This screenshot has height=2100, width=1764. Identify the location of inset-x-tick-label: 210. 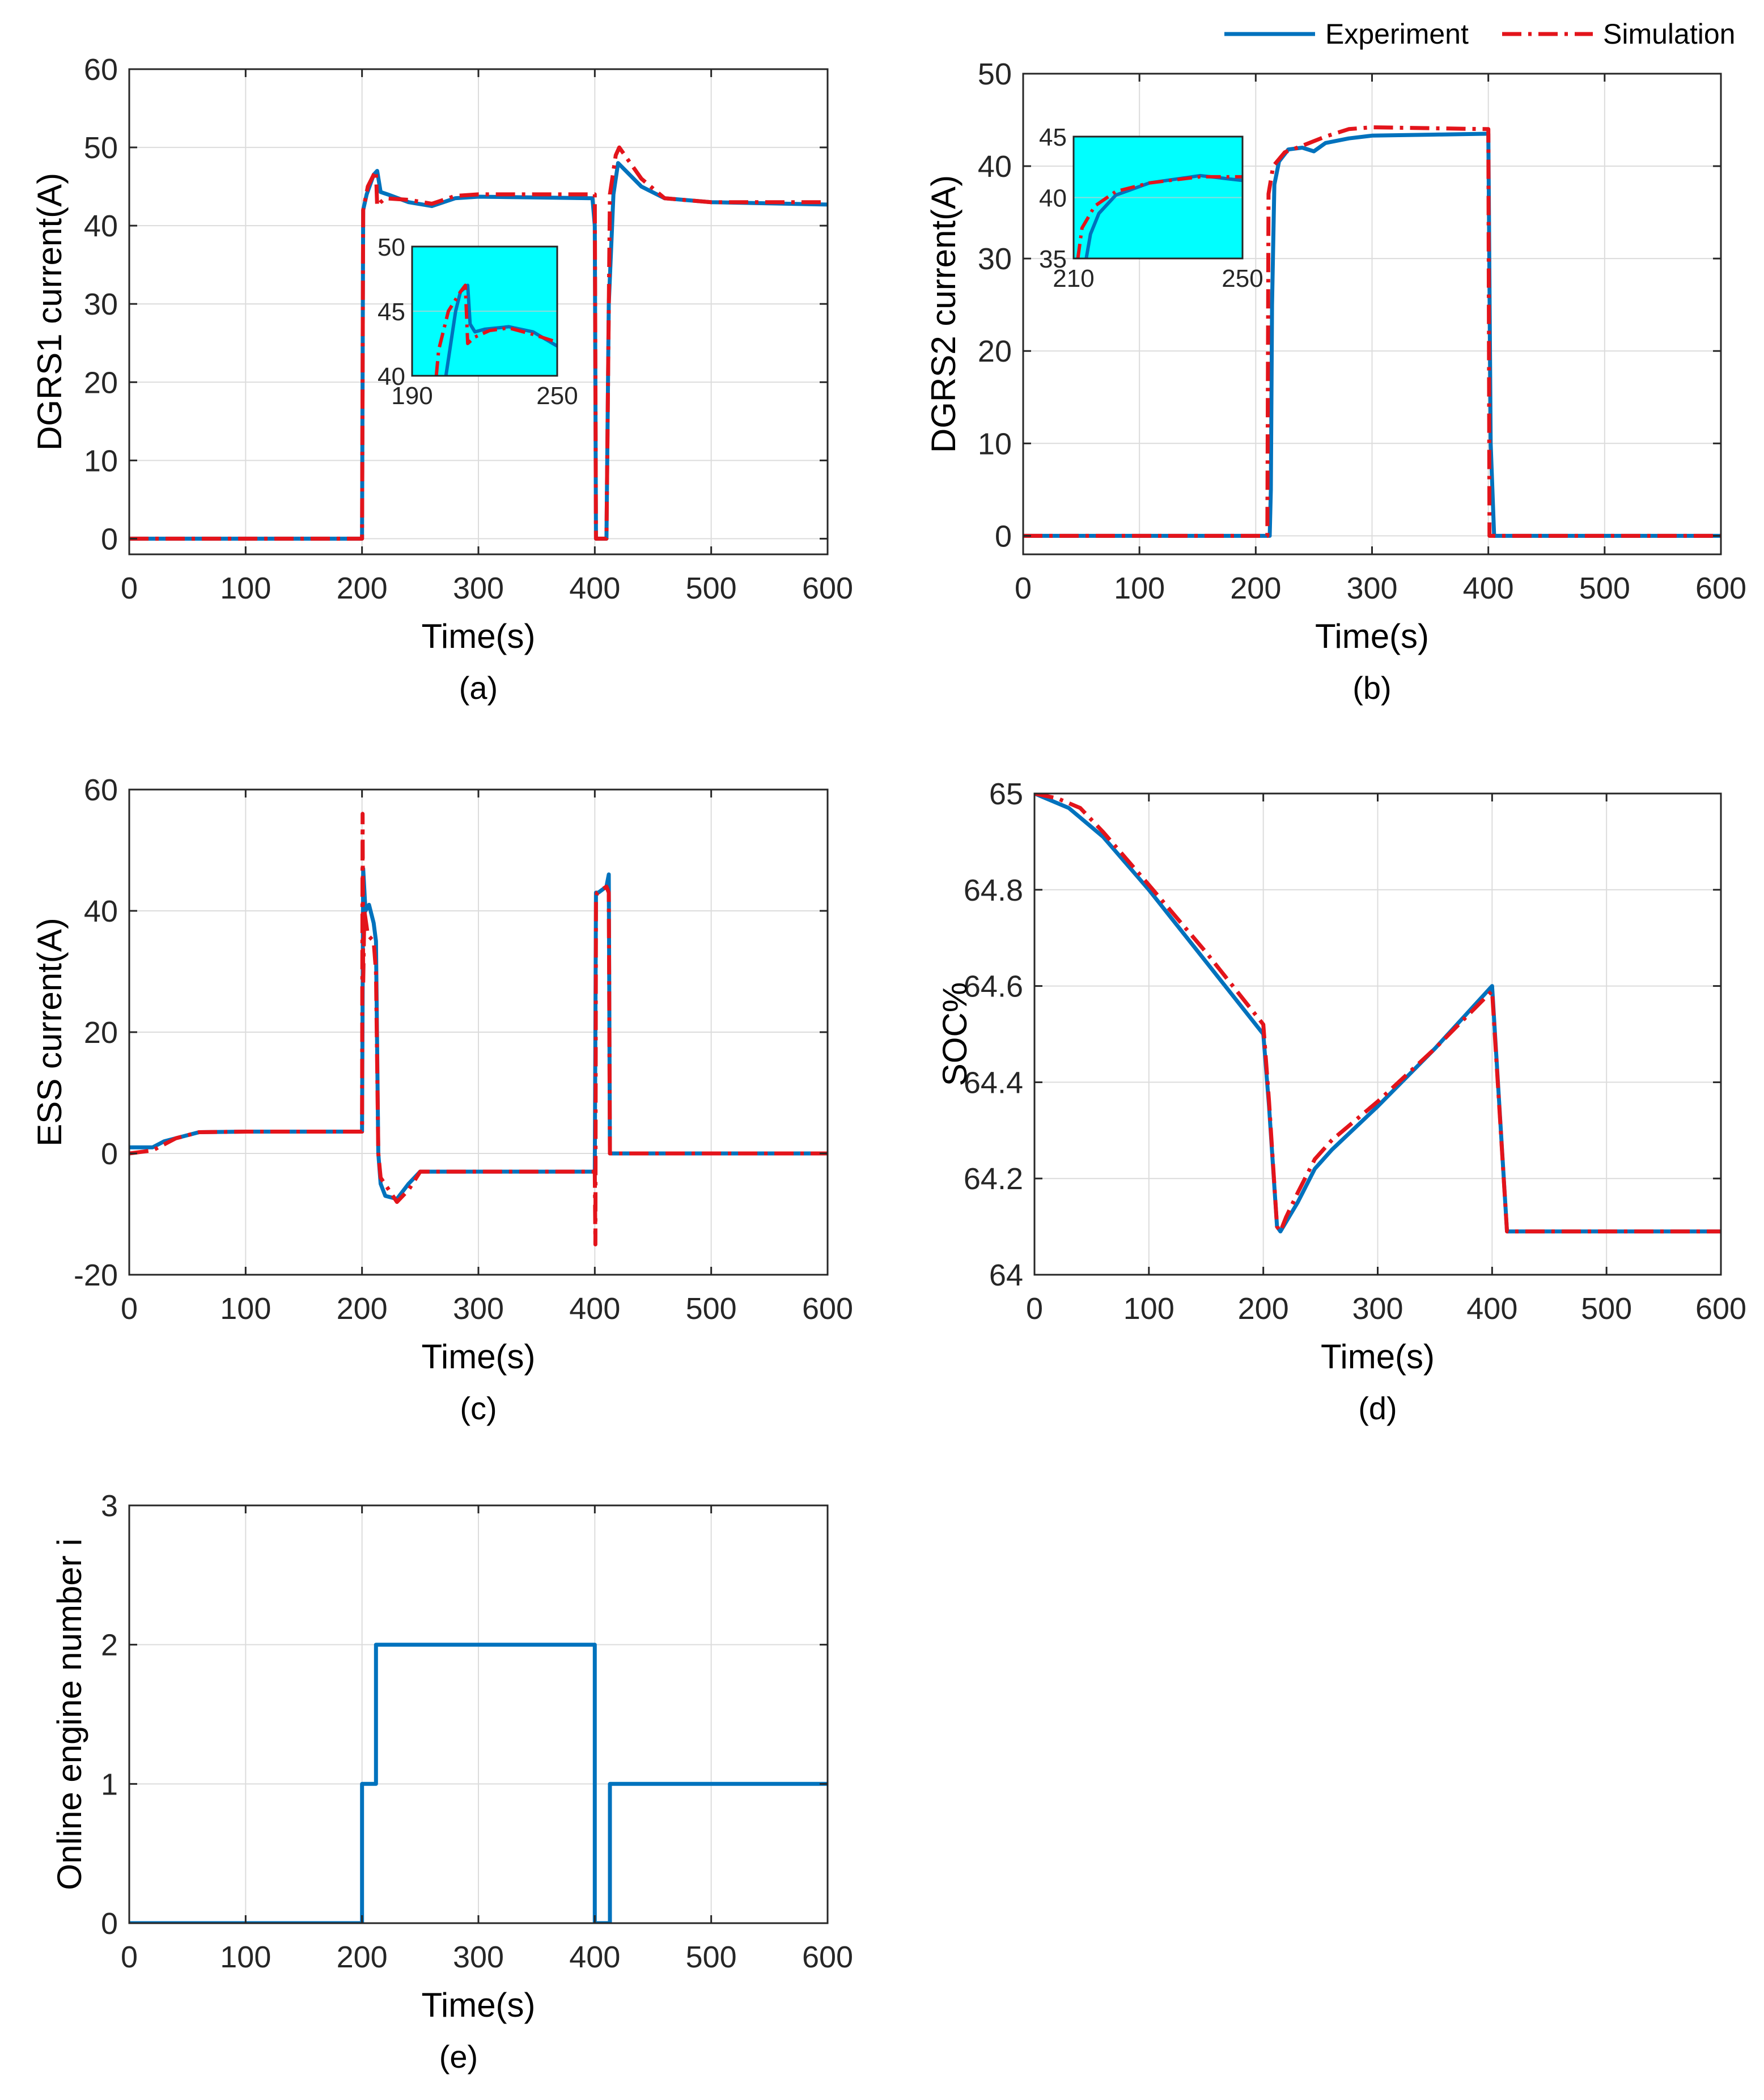
(1073, 278).